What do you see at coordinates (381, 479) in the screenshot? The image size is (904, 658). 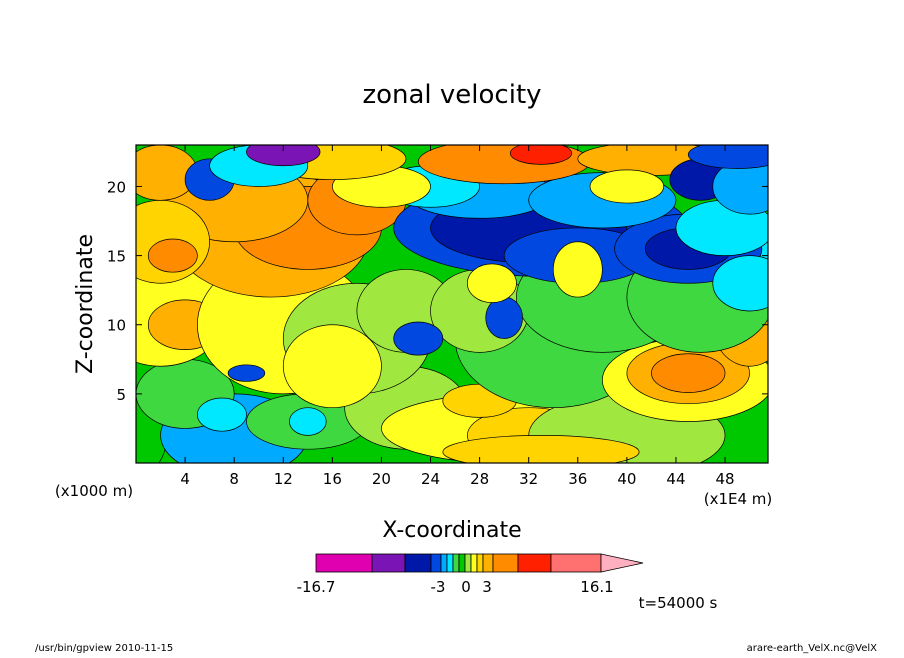 I see `x-tick-label: 20` at bounding box center [381, 479].